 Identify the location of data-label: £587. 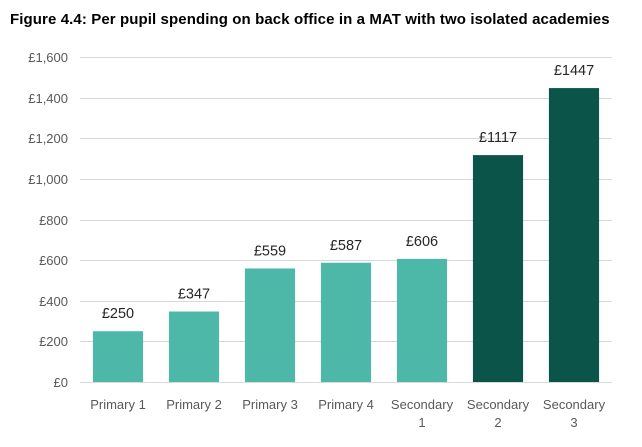
(346, 246).